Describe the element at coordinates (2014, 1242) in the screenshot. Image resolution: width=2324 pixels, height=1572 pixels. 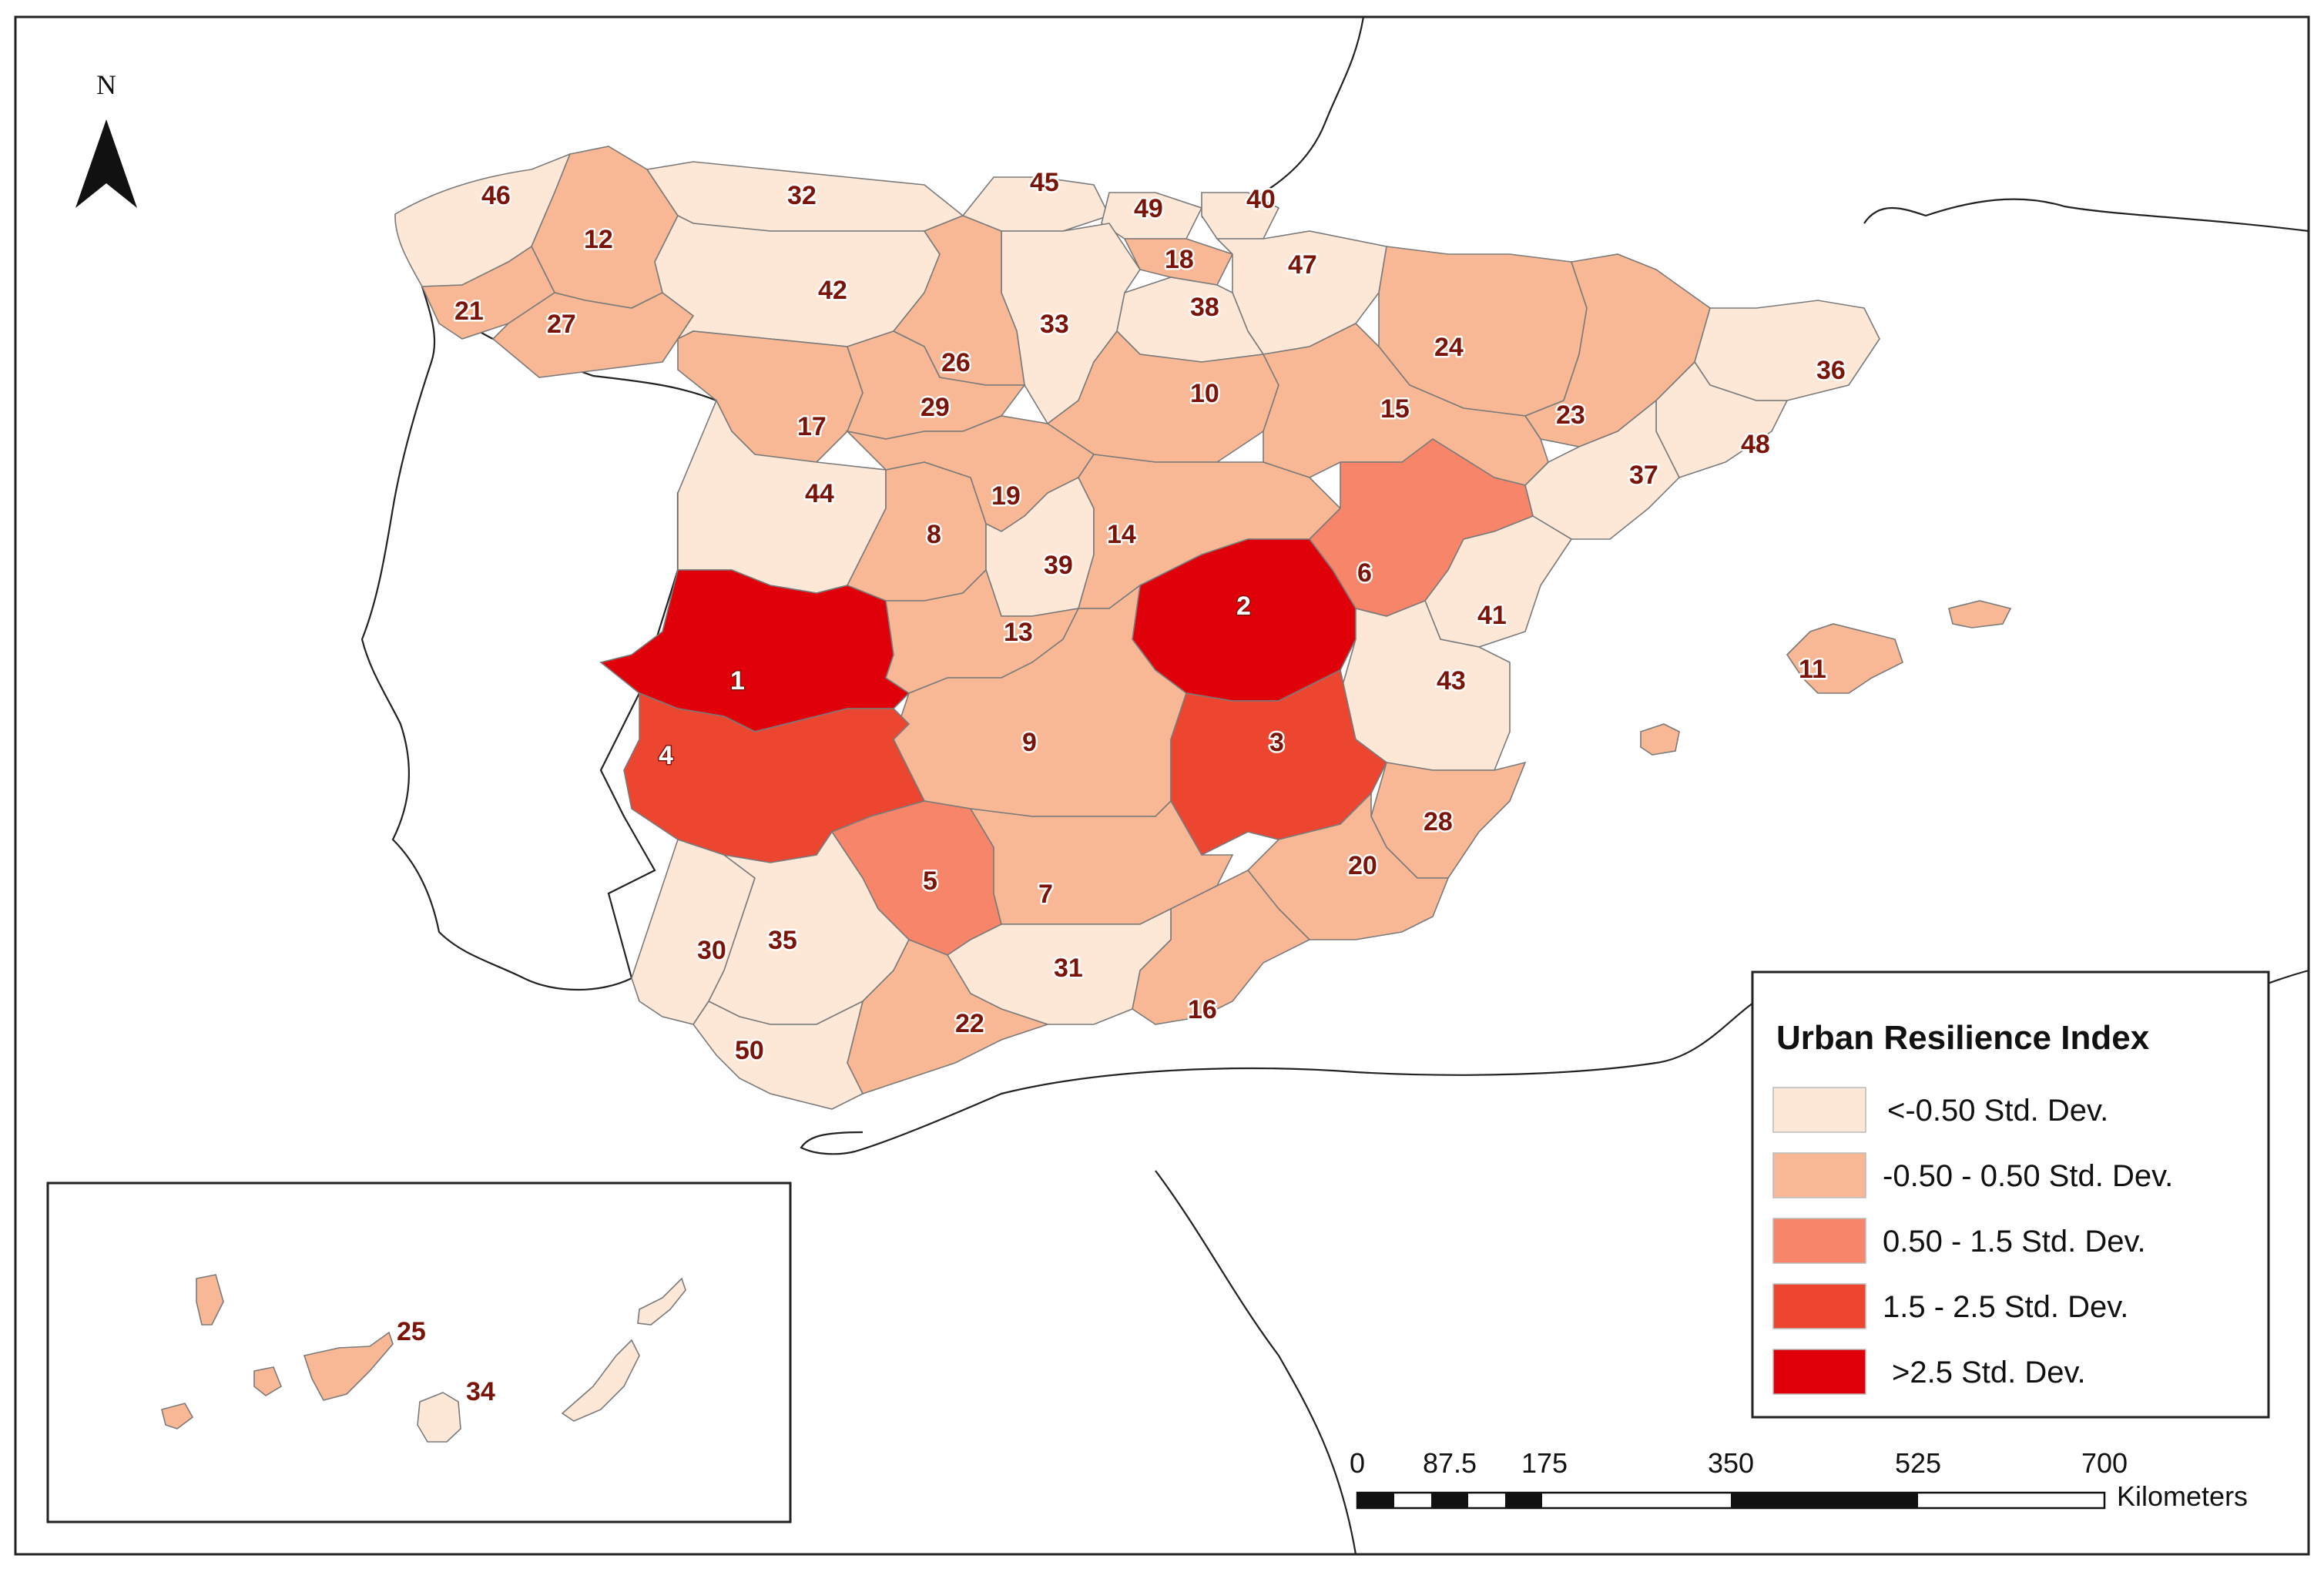
I see `legend-label-3: 0.50 - 1.5 Std. Dev.` at that location.